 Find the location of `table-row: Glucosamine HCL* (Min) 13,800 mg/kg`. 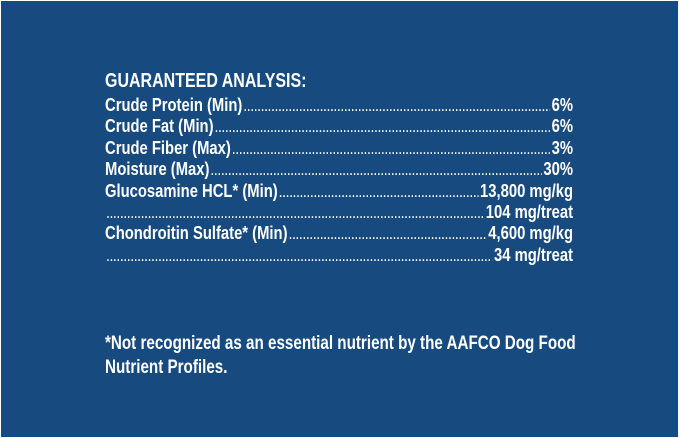

table-row: Glucosamine HCL* (Min) 13,800 mg/kg is located at coordinates (339, 190).